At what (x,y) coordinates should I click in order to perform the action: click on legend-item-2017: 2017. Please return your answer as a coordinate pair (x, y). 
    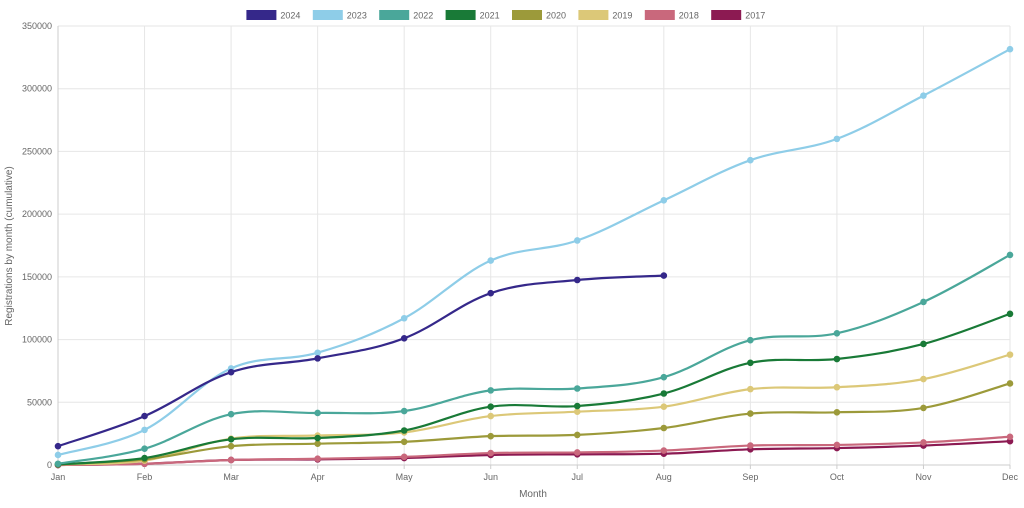
    Looking at the image, I should click on (738, 15).